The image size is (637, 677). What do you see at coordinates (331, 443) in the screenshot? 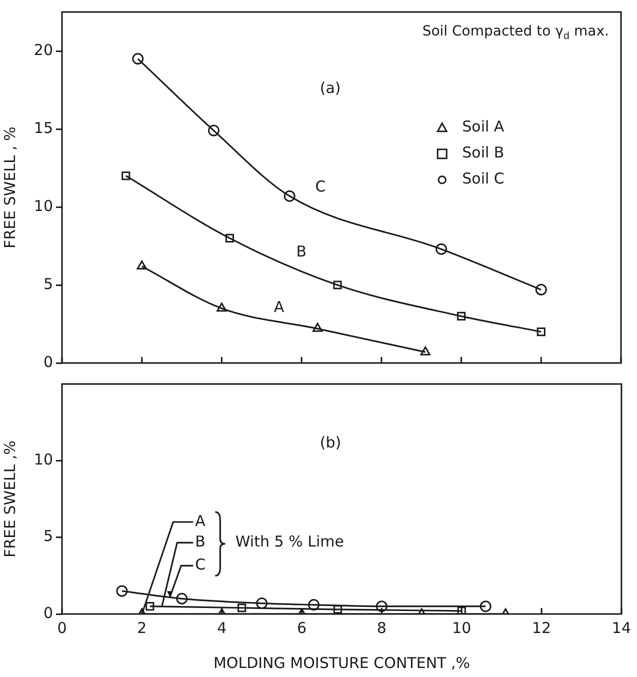
I see `annotation: (b)` at bounding box center [331, 443].